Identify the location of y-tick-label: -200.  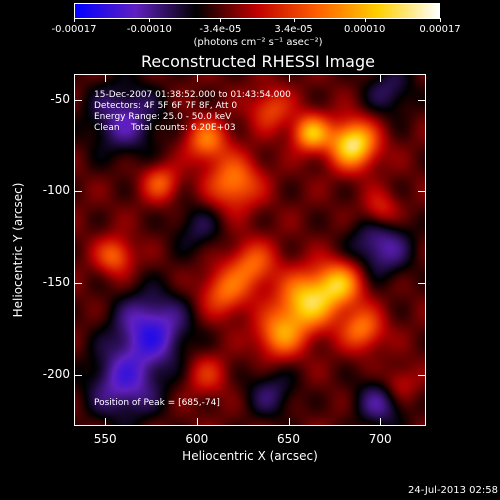
(56, 373).